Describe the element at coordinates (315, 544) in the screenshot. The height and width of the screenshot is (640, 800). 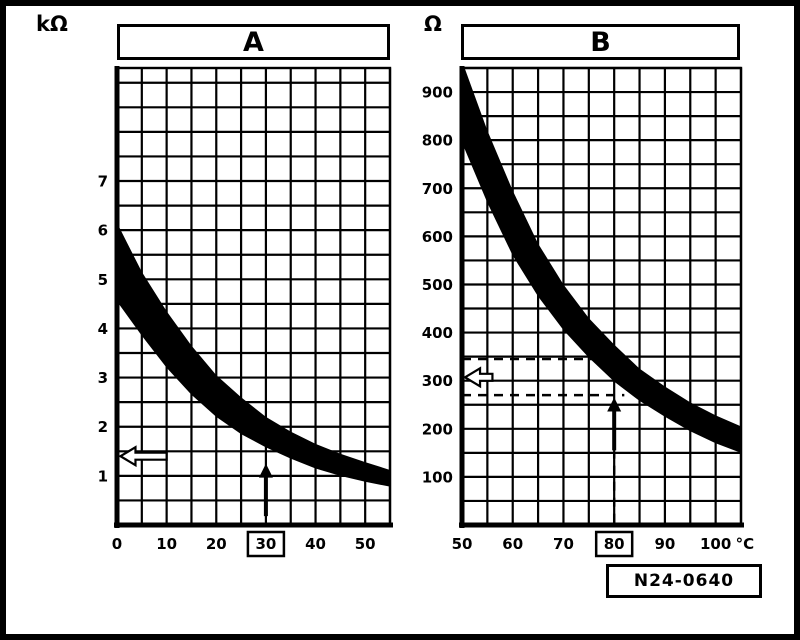
I see `x-tick-label: 40` at that location.